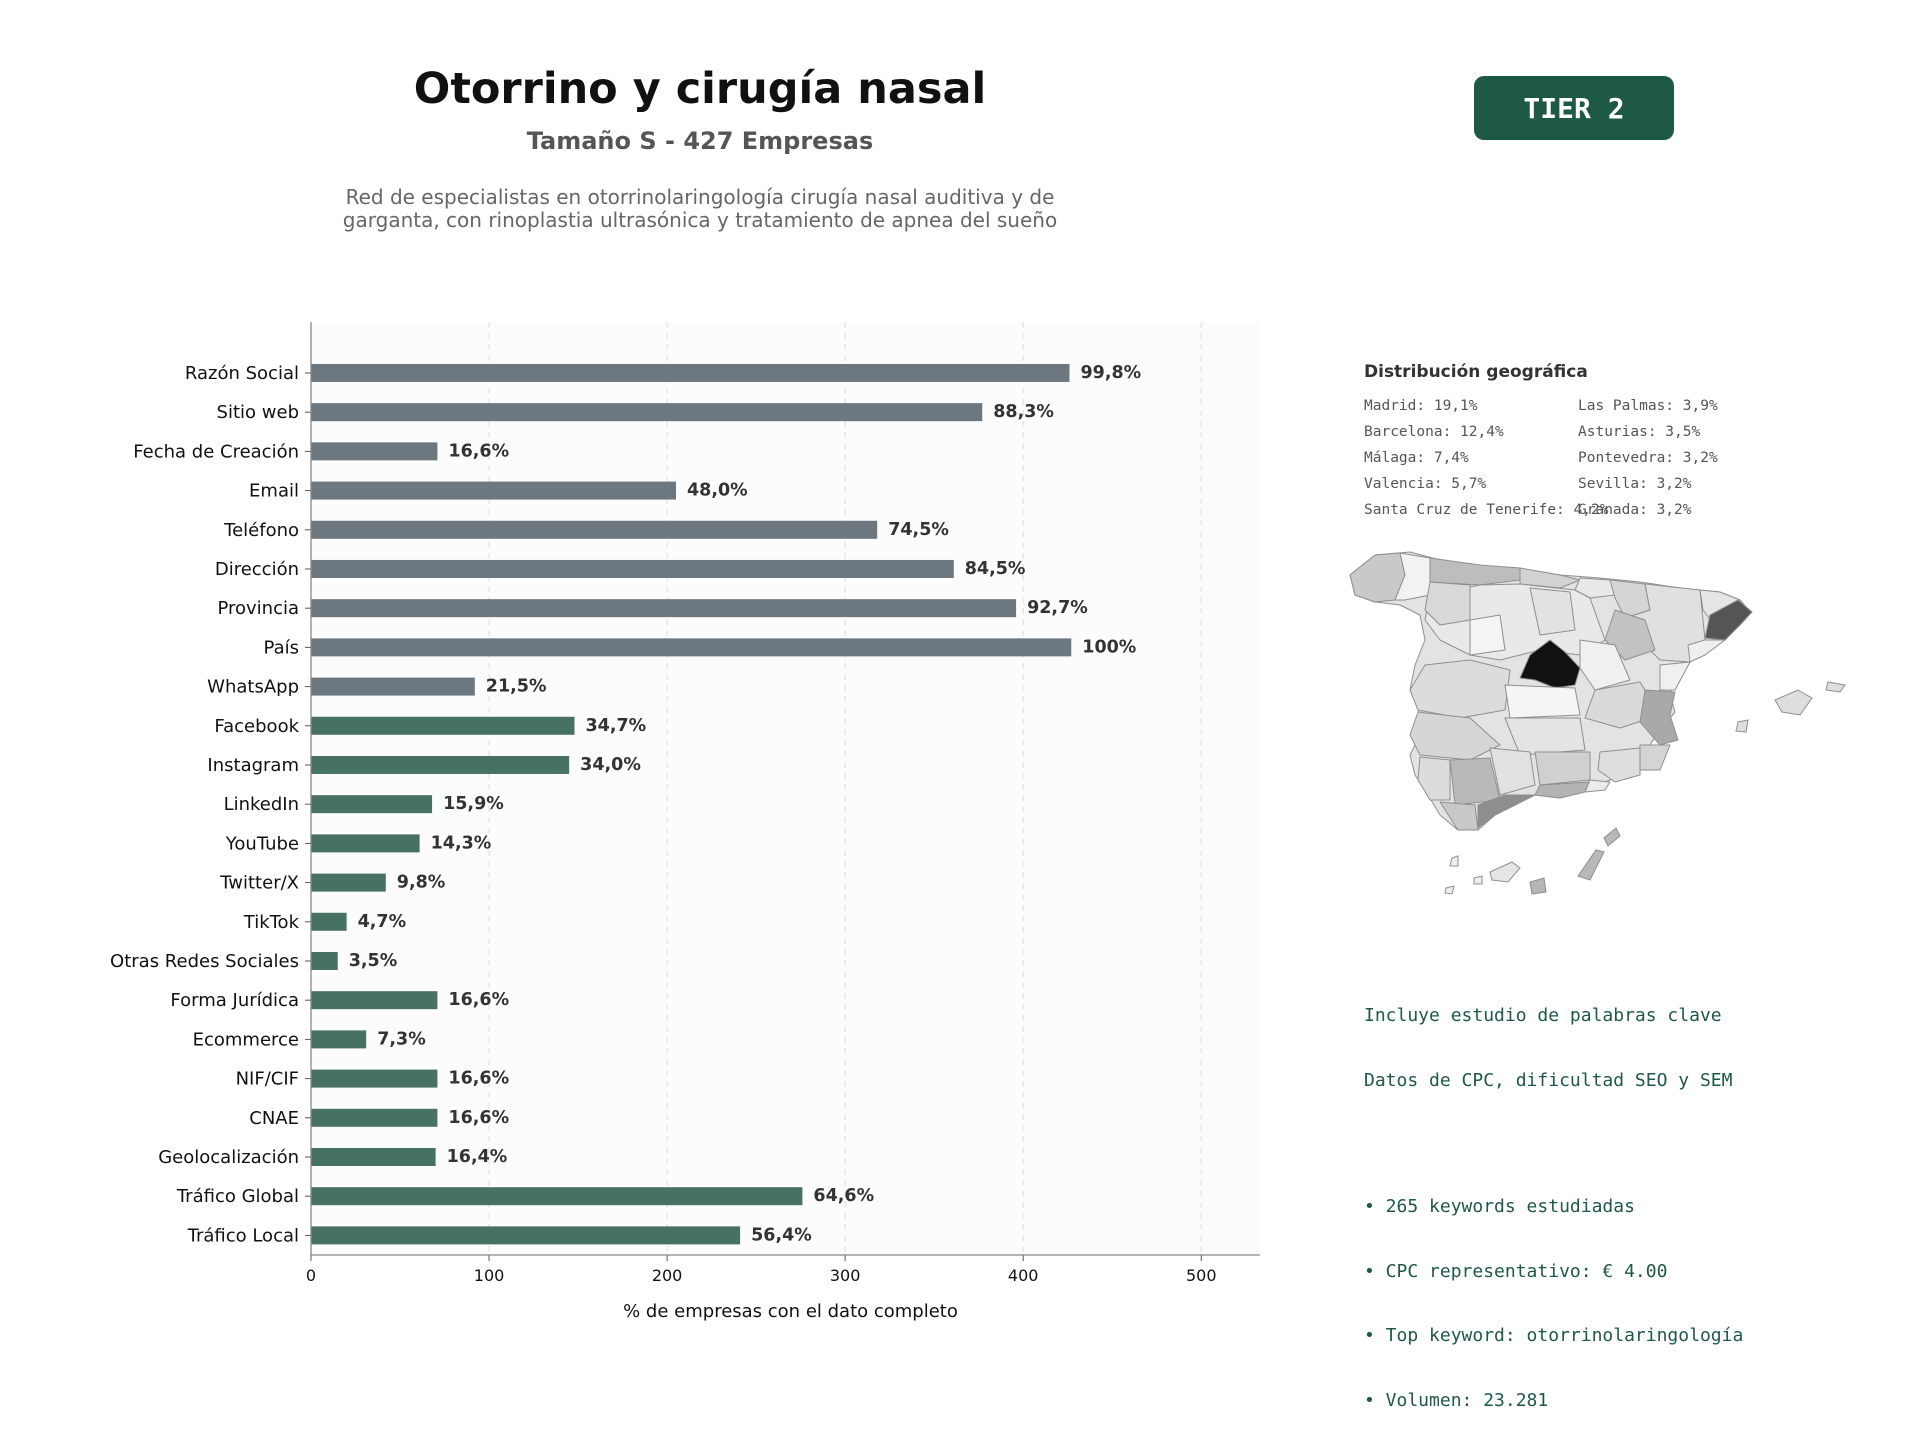 The height and width of the screenshot is (1440, 1920). Describe the element at coordinates (237, 1196) in the screenshot. I see `y-category-label: Tráfico Global` at that location.